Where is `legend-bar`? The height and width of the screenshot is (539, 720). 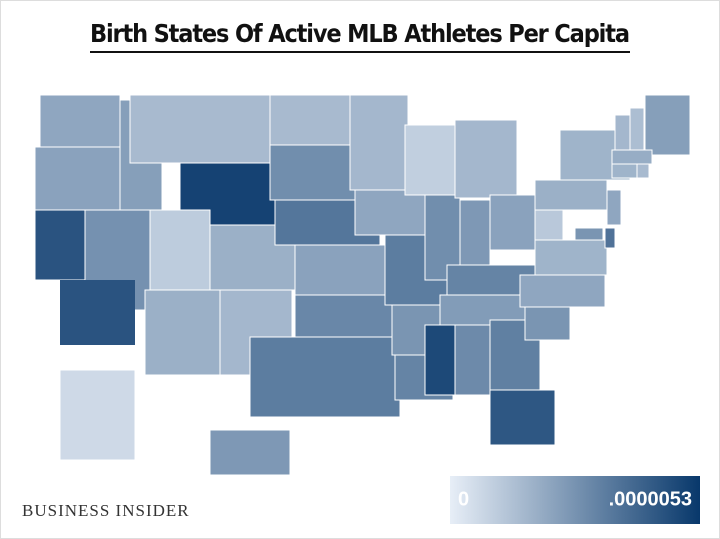
legend-bar is located at coordinates (575, 500).